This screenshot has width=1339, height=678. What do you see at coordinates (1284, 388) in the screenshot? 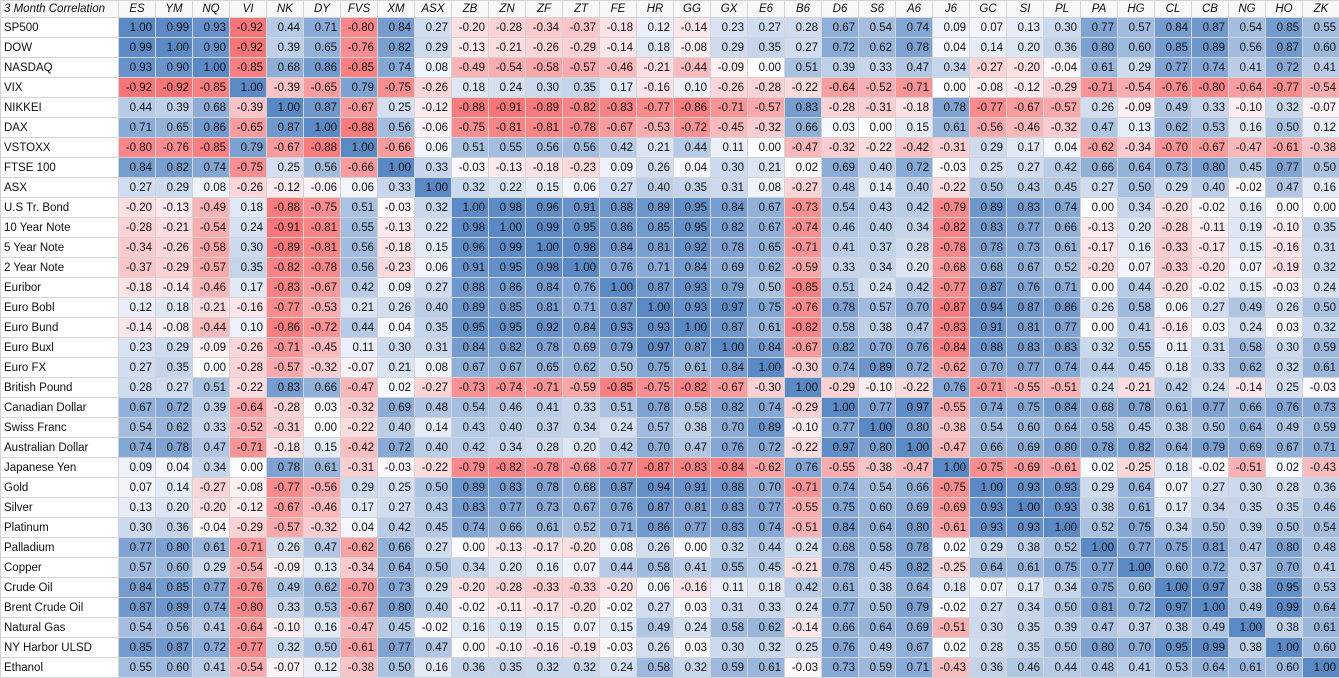
I see `correlation-cell: 0.25` at bounding box center [1284, 388].